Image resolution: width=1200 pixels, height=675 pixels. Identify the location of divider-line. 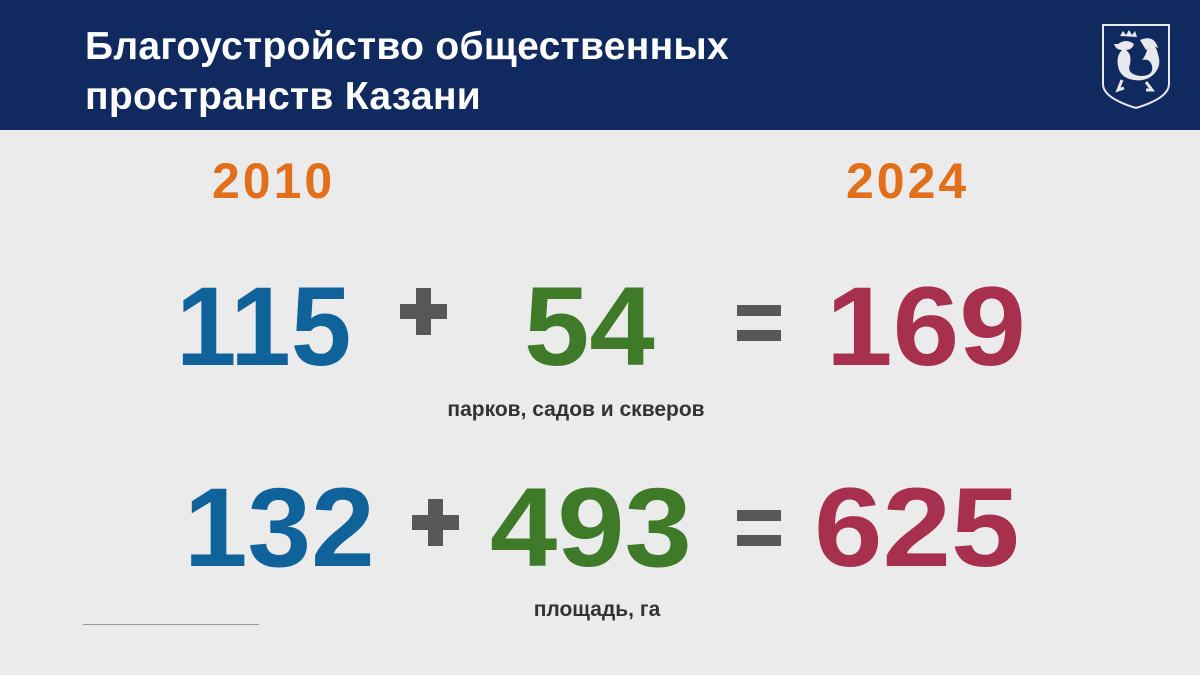
(171, 624).